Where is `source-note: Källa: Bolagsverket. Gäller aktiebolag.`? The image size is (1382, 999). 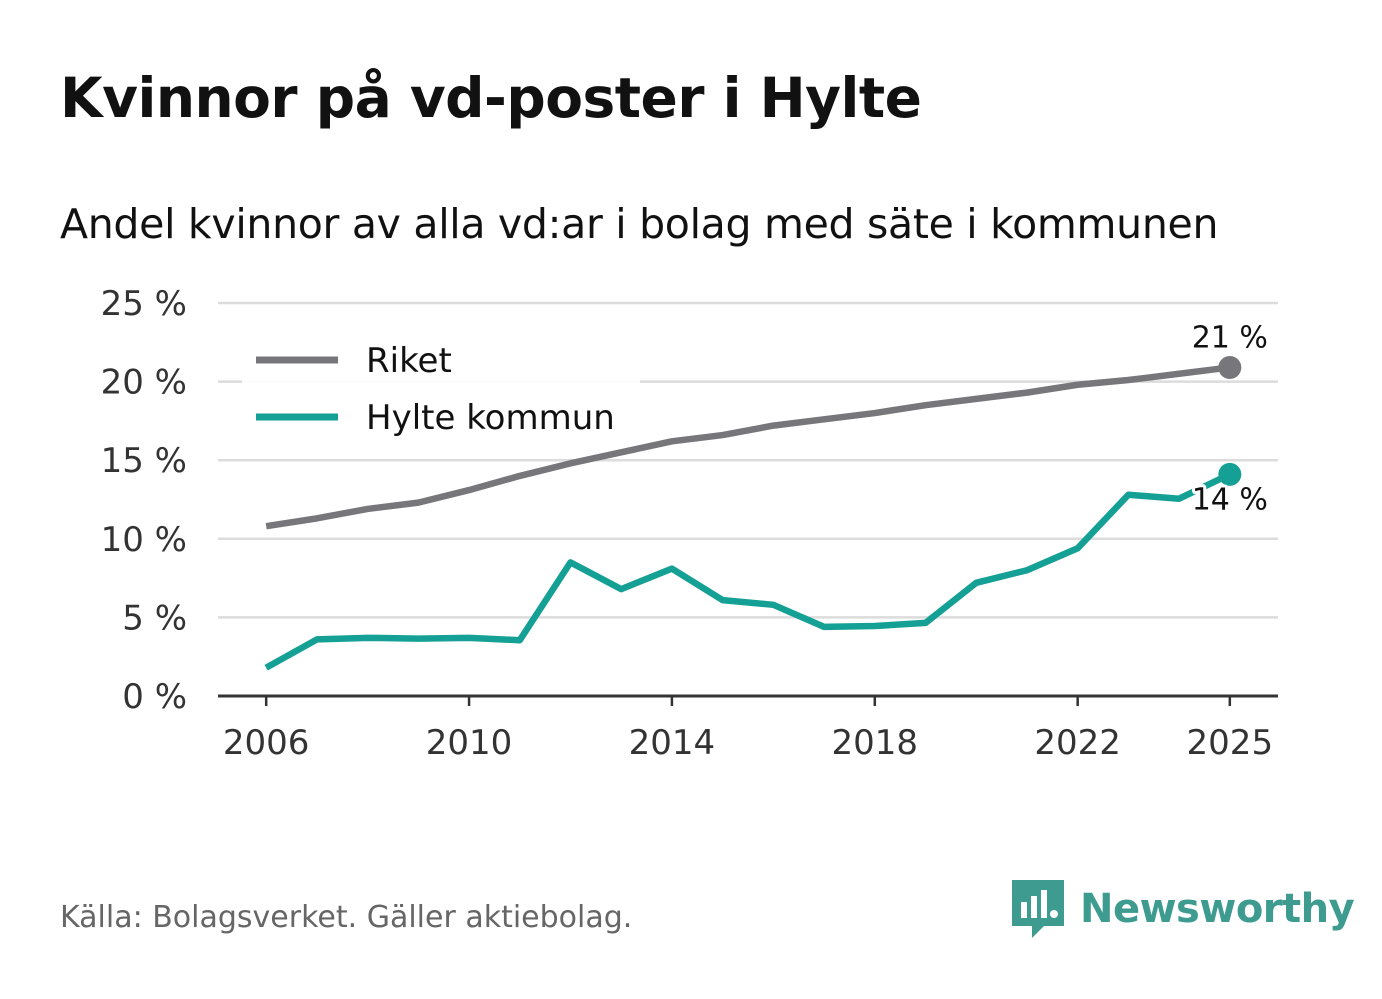
source-note: Källa: Bolagsverket. Gäller aktiebolag. is located at coordinates (346, 917).